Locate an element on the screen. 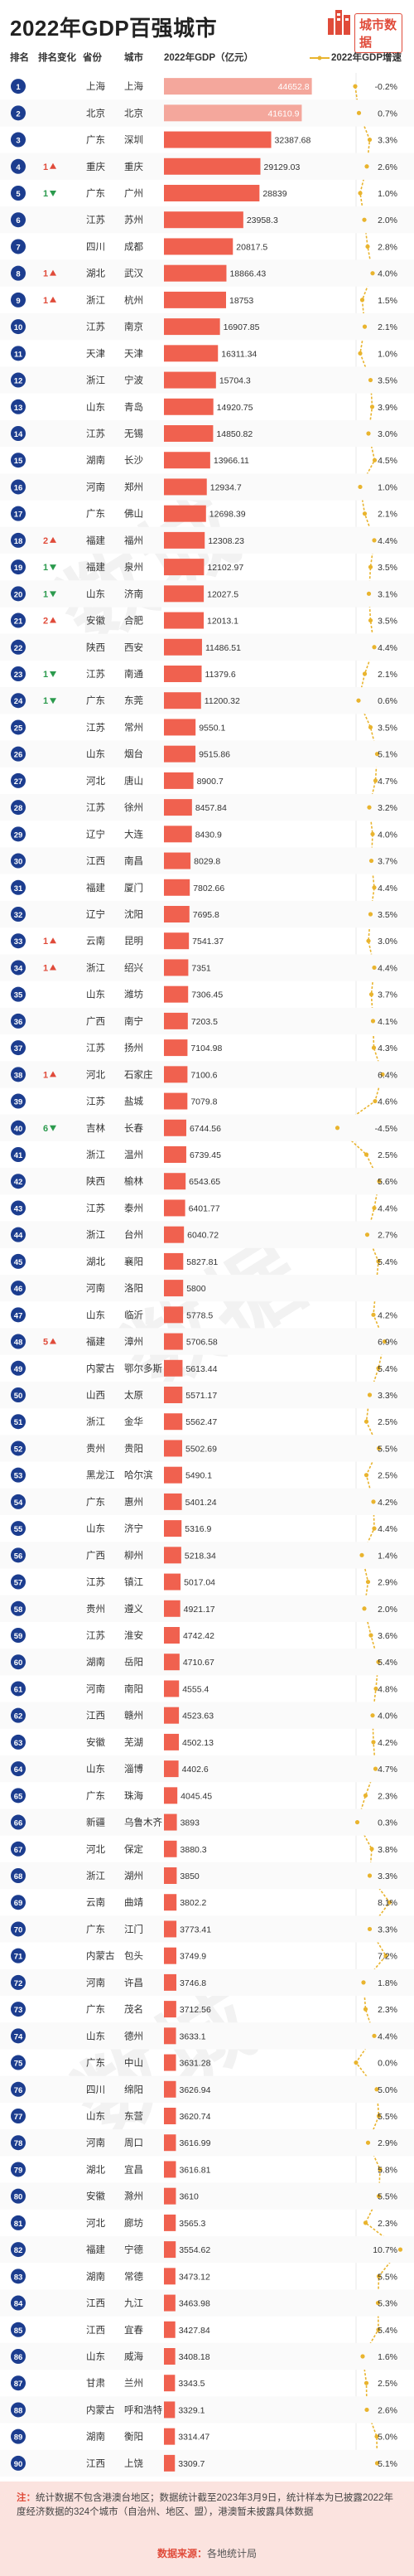  rank-number: 40 is located at coordinates (18, 1129).